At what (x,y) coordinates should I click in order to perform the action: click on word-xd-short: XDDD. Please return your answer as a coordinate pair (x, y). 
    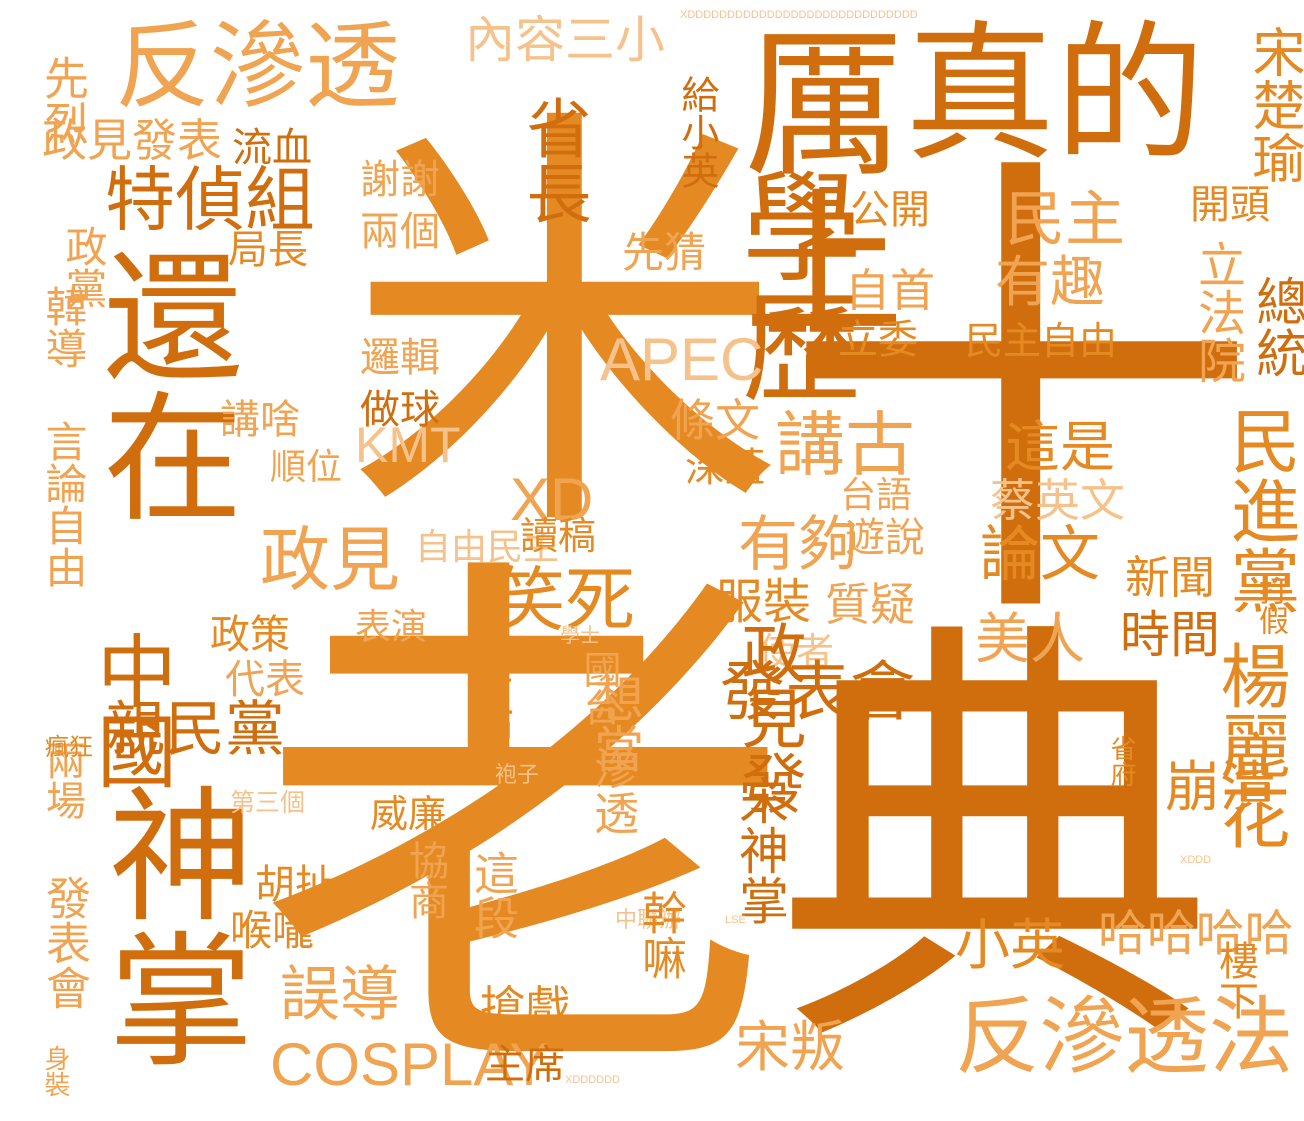
    Looking at the image, I should click on (1196, 860).